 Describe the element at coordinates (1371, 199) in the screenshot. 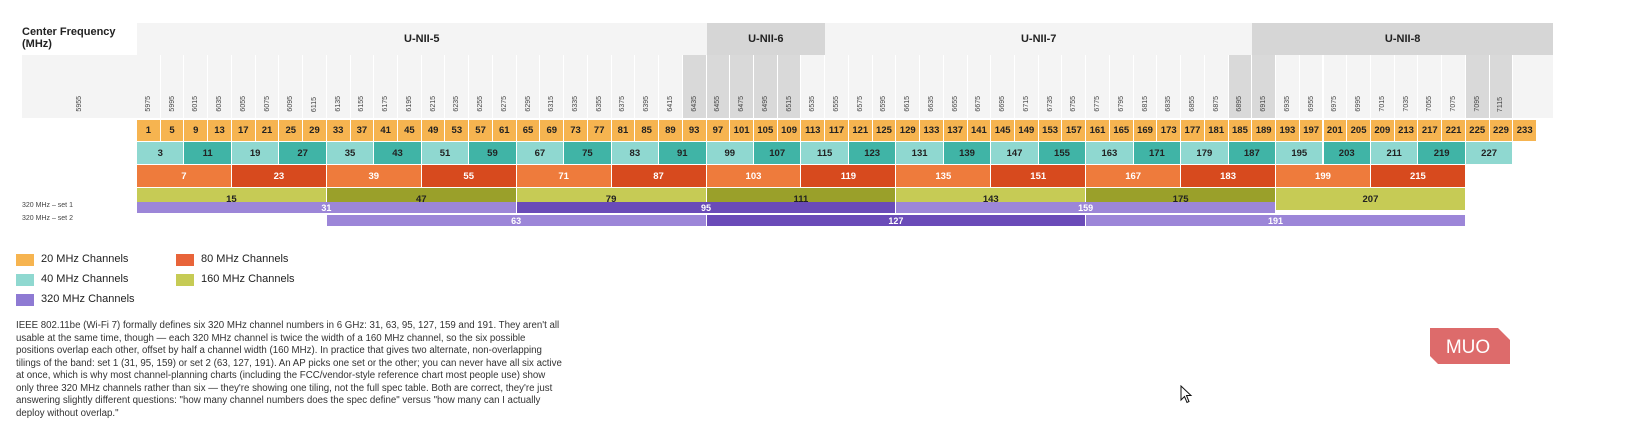

I see `channel-channels_160: 207` at that location.